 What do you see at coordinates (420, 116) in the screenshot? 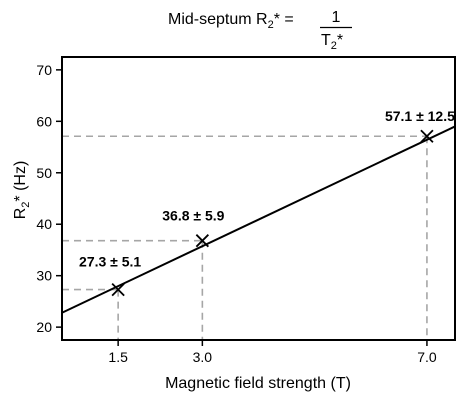
I see `data-label-2: 57.1 ± 12.5` at bounding box center [420, 116].